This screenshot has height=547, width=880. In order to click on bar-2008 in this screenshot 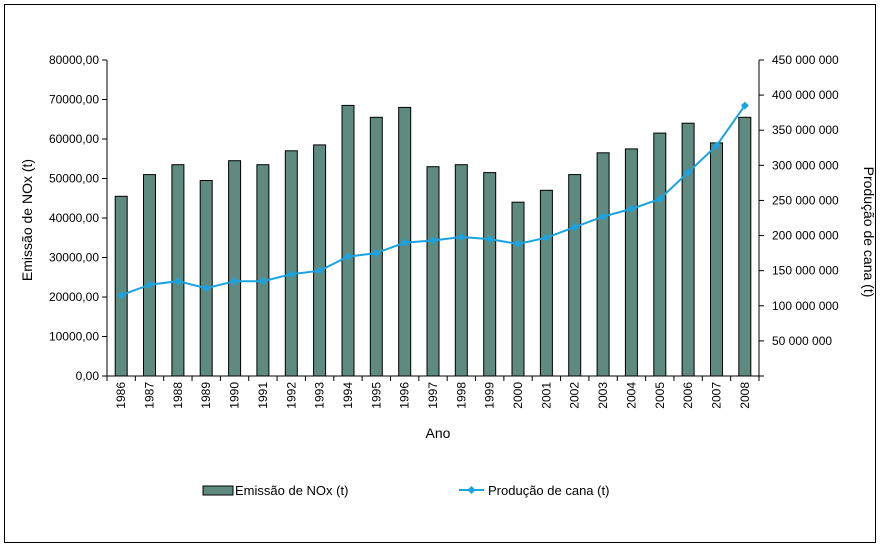, I will do `click(745, 246)`.